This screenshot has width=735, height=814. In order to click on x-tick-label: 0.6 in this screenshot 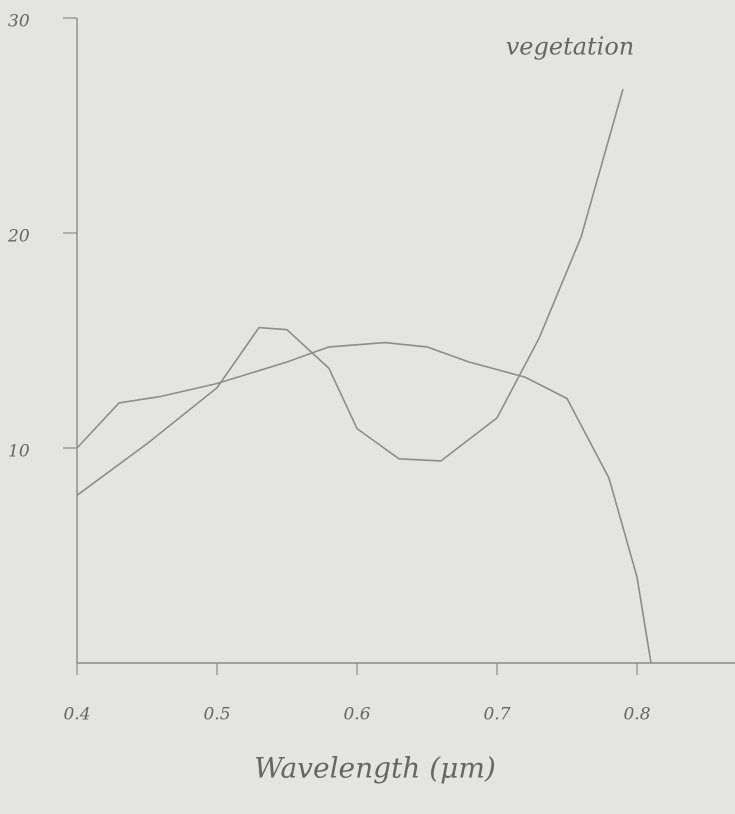, I will do `click(356, 715)`.